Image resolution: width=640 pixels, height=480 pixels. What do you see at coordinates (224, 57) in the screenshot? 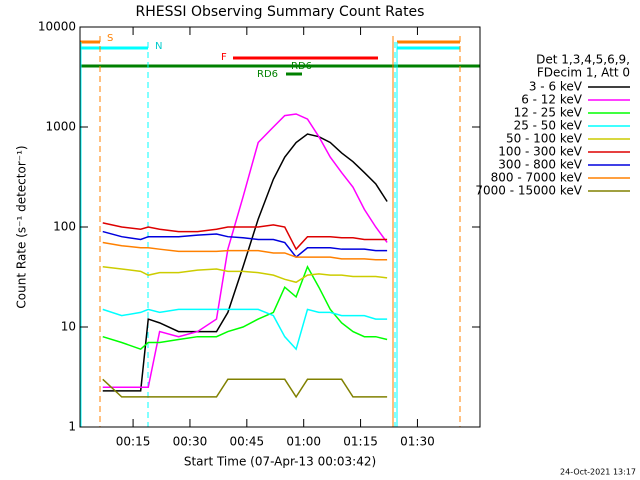
I see `annotation: F` at bounding box center [224, 57].